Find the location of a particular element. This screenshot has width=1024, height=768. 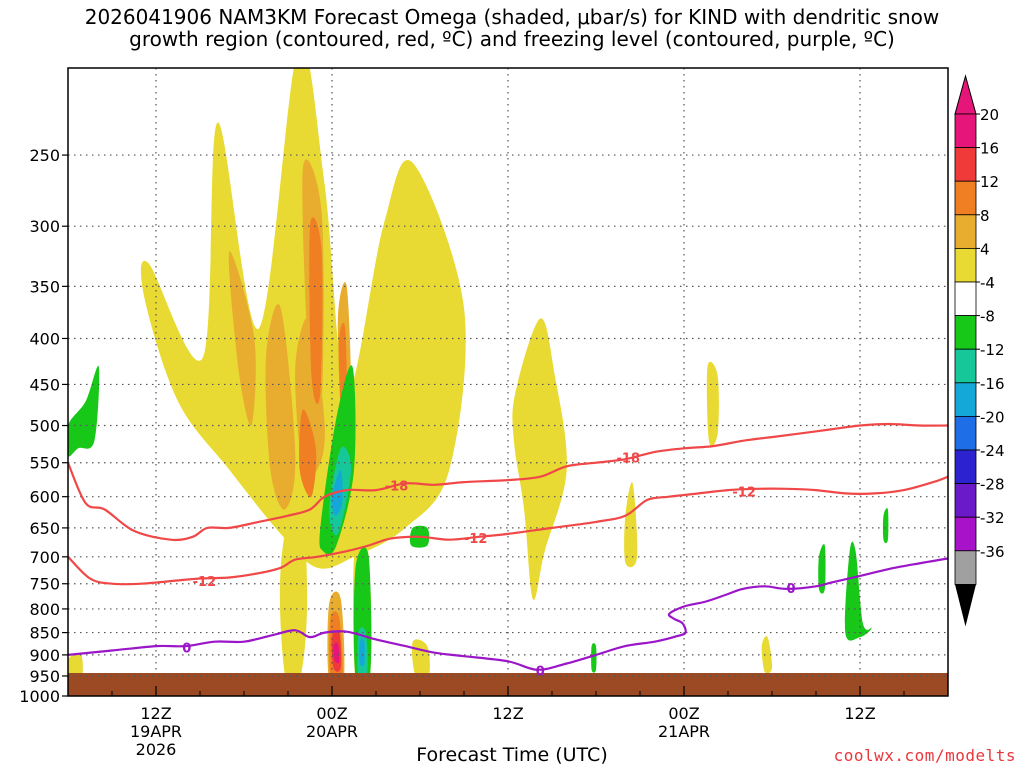

ground-band is located at coordinates (508, 684).